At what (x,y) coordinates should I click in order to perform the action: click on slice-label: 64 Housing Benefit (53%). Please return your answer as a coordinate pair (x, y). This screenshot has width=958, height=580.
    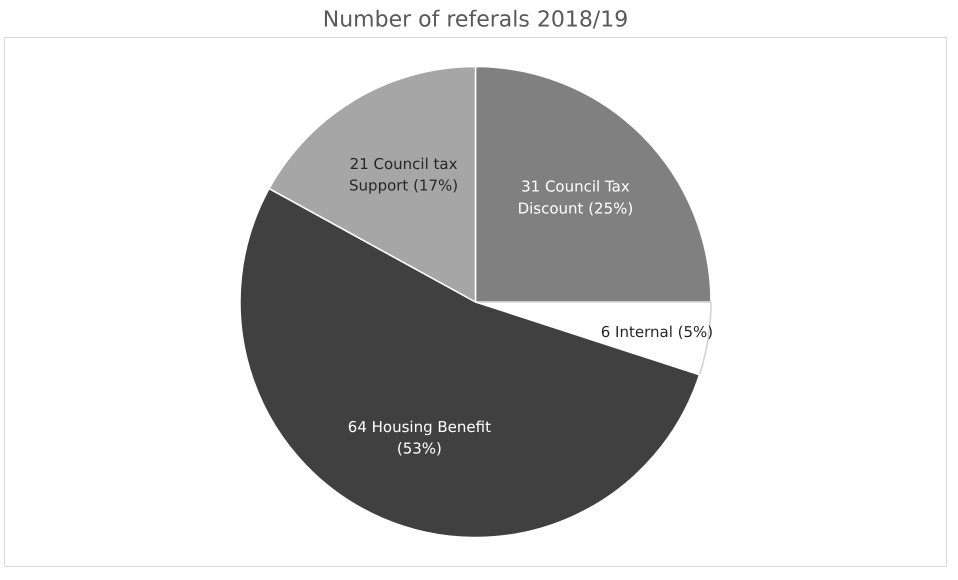
    Looking at the image, I should click on (420, 438).